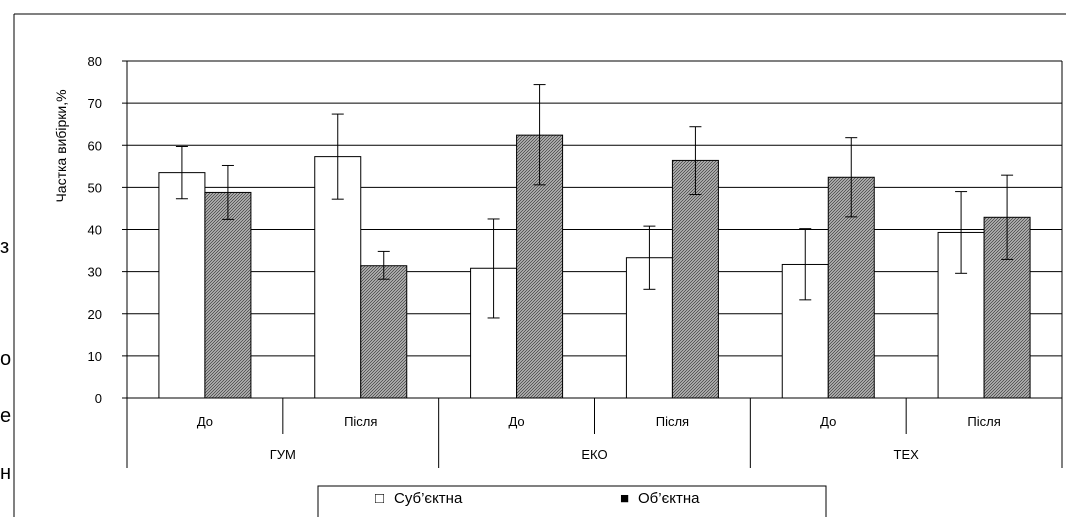 Image resolution: width=1066 pixels, height=522 pixels. What do you see at coordinates (6, 416) in the screenshot?
I see `clipped-text-3: е` at bounding box center [6, 416].